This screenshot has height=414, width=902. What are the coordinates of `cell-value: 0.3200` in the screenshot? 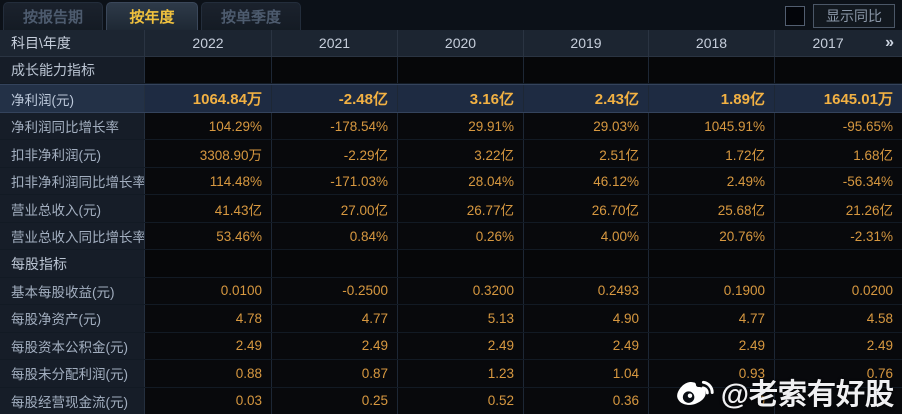 It's located at (461, 291).